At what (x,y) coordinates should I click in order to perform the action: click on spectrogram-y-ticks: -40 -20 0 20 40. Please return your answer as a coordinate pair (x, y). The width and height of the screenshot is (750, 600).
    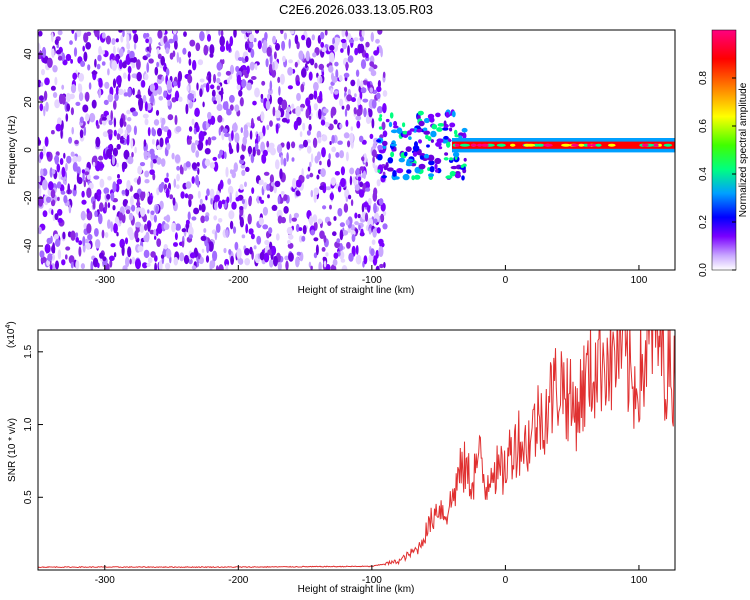
    Looking at the image, I should click on (33, 150).